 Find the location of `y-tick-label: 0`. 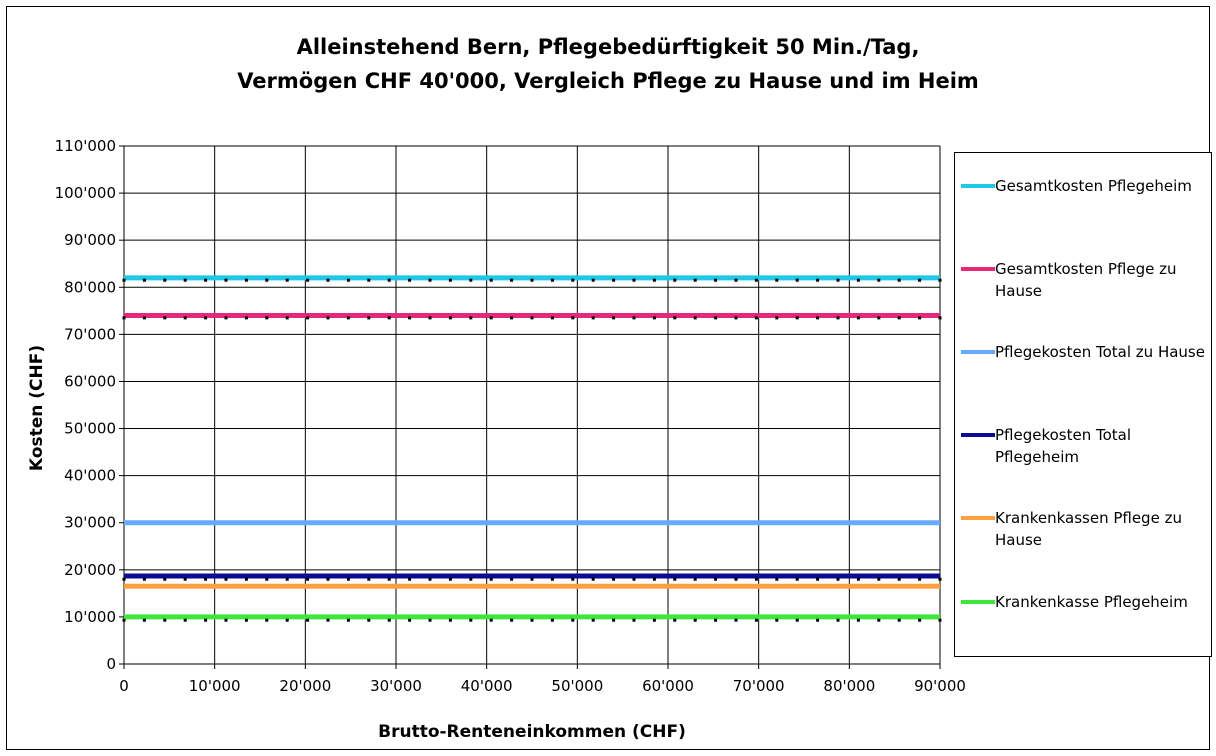

y-tick-label: 0 is located at coordinates (111, 664).